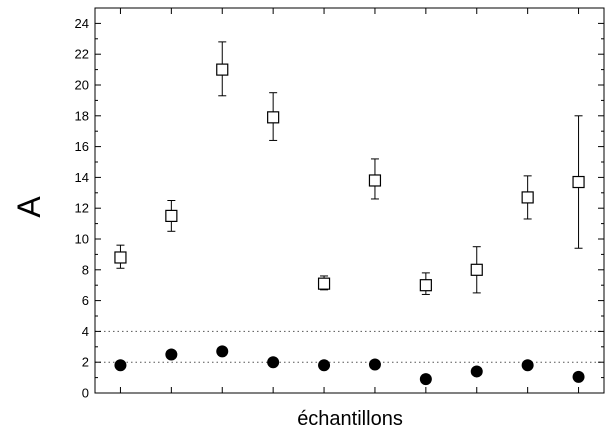 The height and width of the screenshot is (434, 607). Describe the element at coordinates (85, 393) in the screenshot. I see `y-tick-label: 0` at that location.